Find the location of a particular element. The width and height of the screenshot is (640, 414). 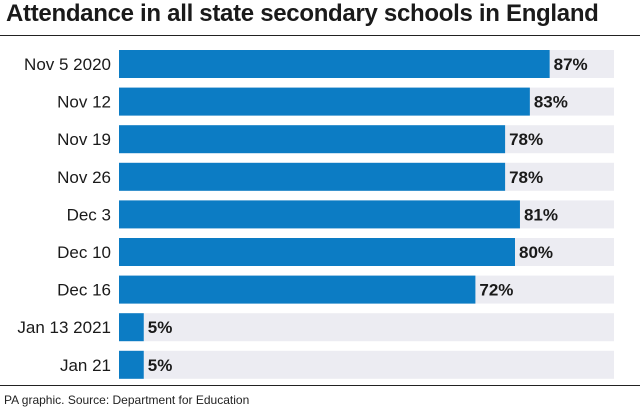

category-label: Nov 26 is located at coordinates (84, 177).